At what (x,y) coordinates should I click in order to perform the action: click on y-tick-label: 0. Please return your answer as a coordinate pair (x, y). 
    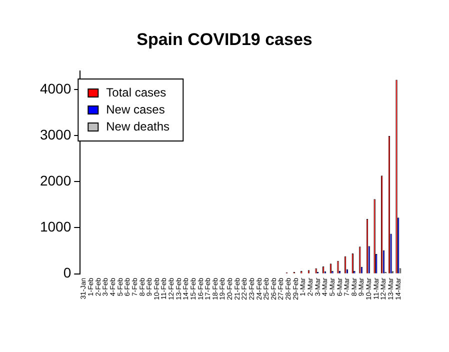
    Looking at the image, I should click on (67, 272).